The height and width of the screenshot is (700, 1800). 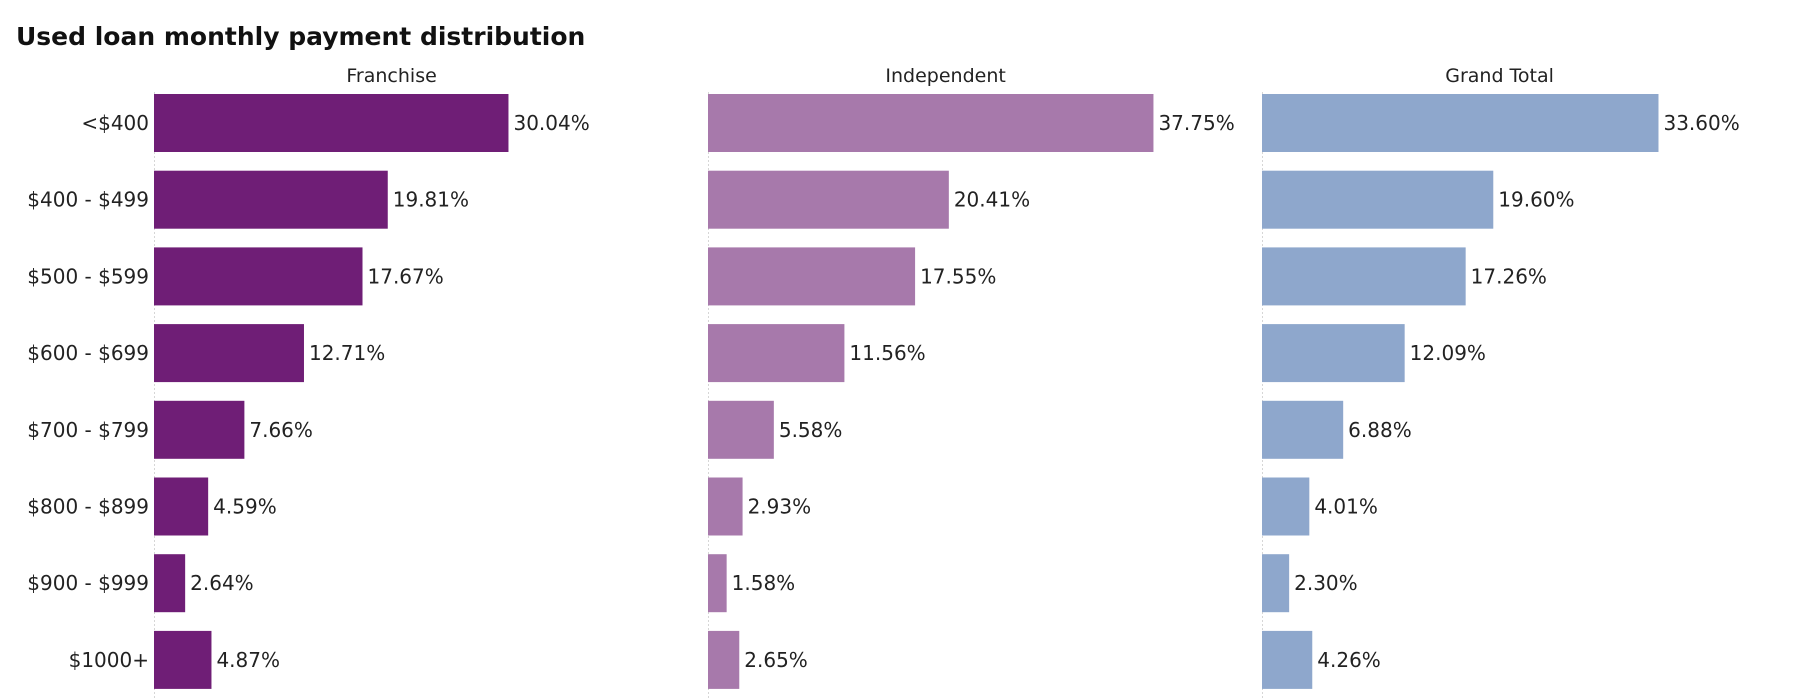 What do you see at coordinates (281, 430) in the screenshot?
I see `data-label: 7.66%` at bounding box center [281, 430].